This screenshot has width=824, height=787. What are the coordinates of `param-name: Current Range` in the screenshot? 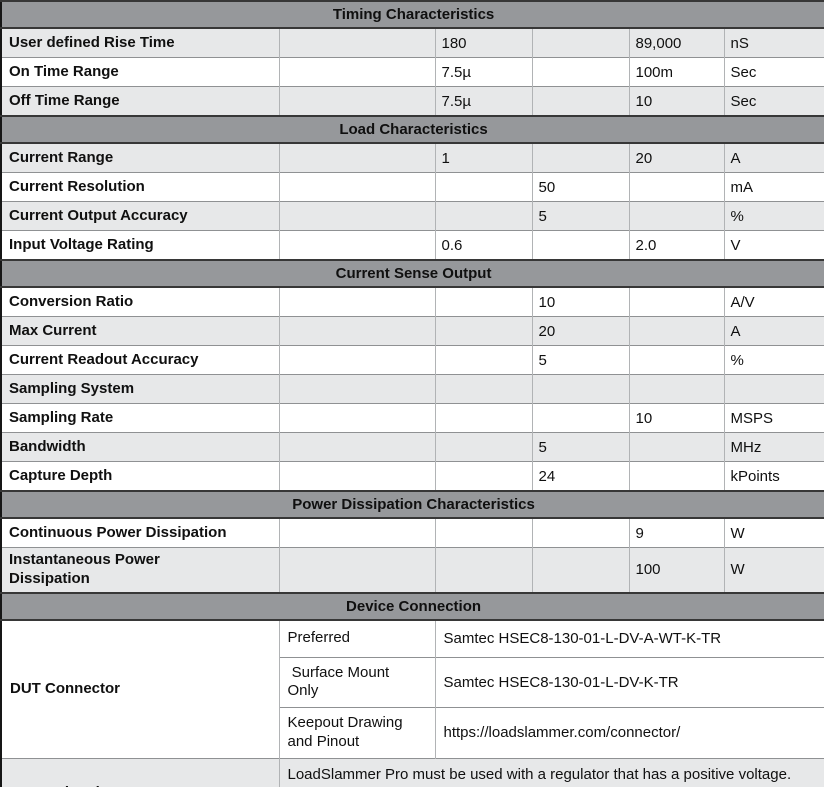 It's located at (61, 157).